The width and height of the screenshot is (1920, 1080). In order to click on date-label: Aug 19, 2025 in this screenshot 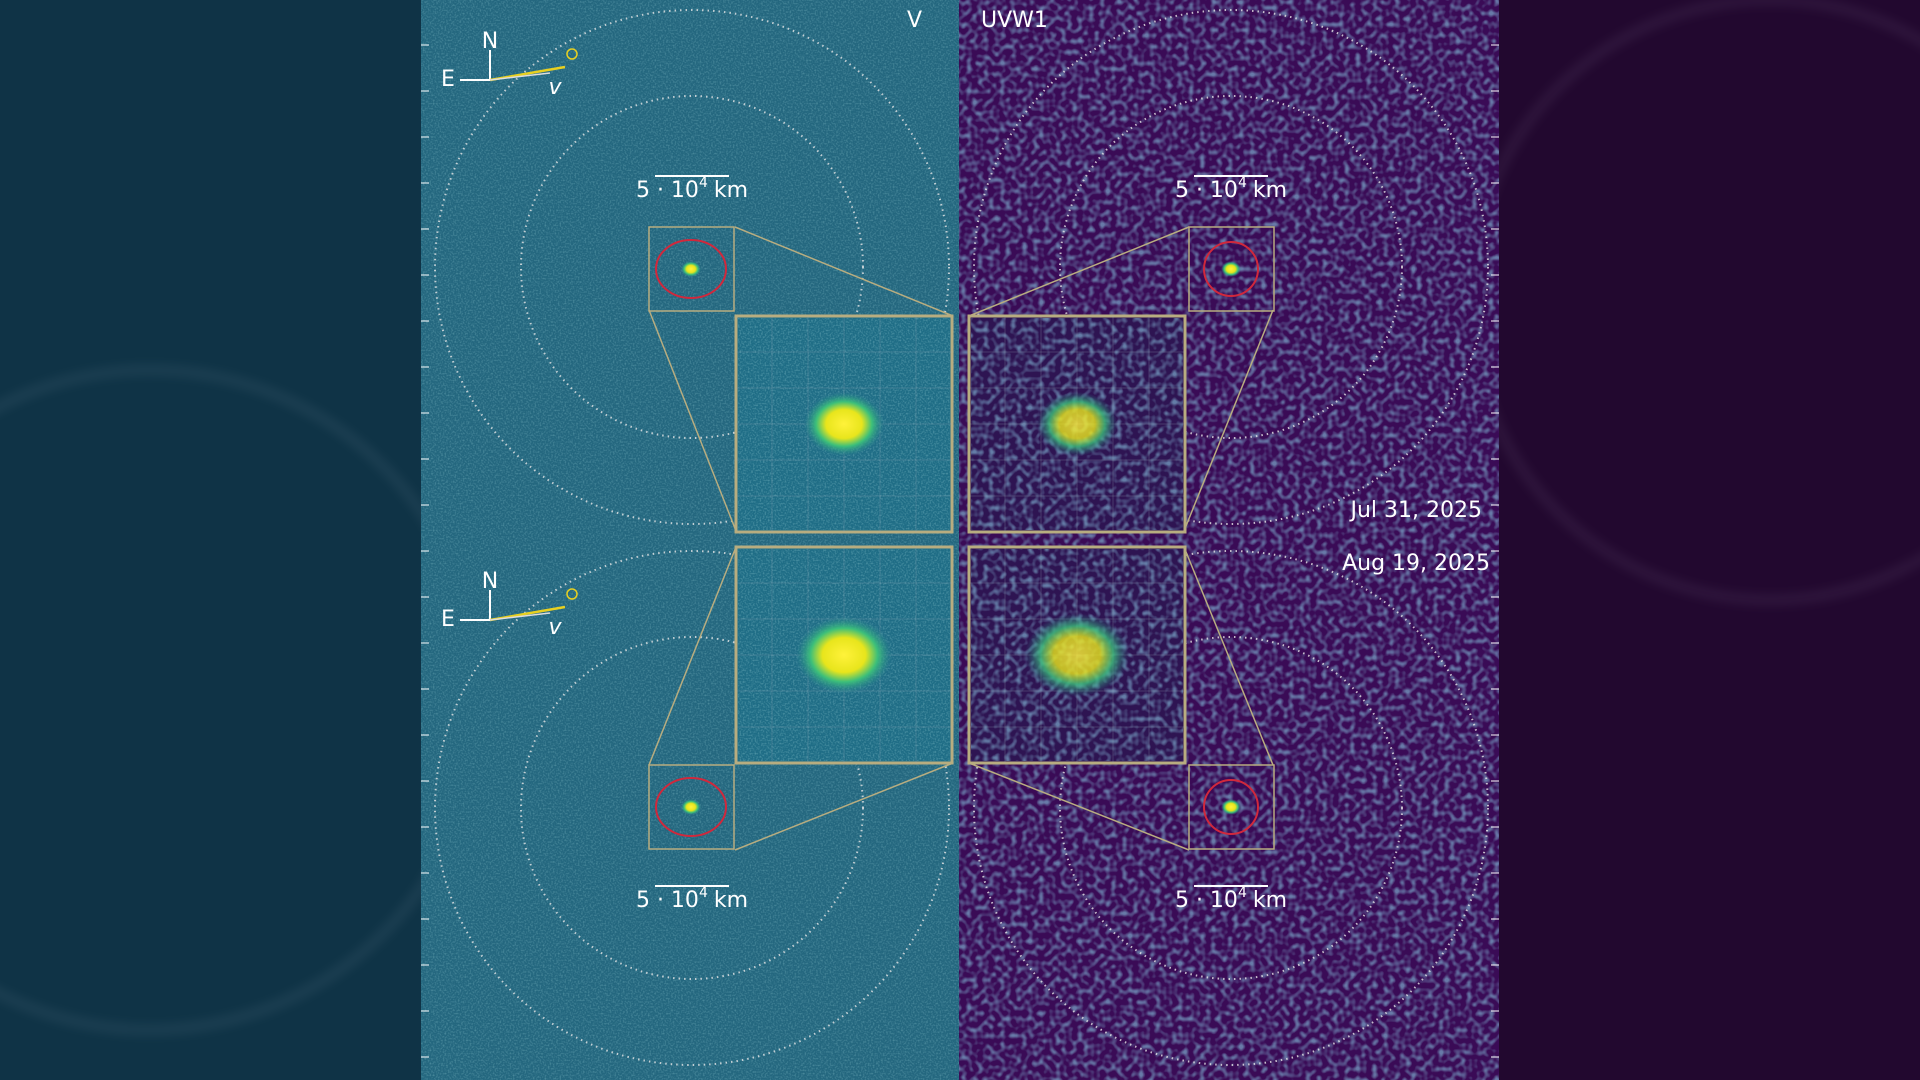, I will do `click(1416, 563)`.